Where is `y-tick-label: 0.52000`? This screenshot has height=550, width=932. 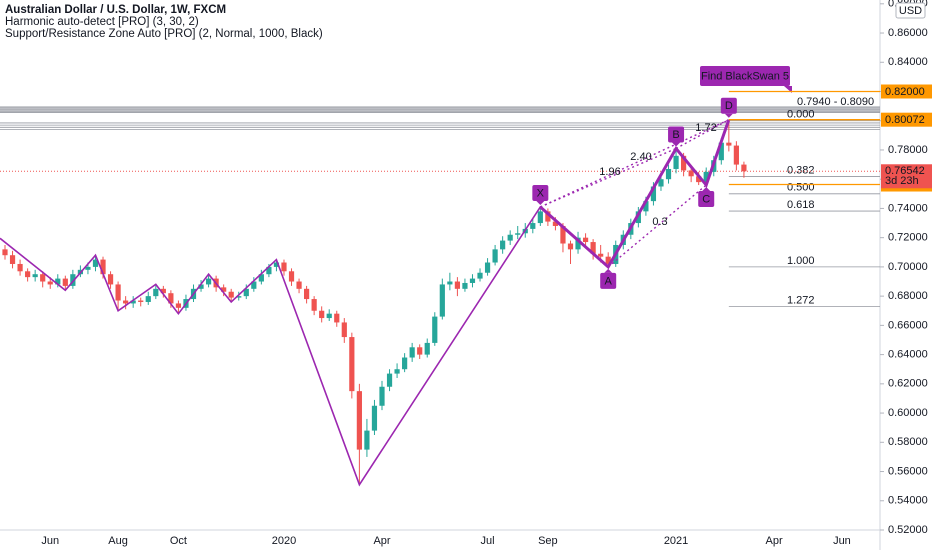
y-tick-label: 0.52000 is located at coordinates (908, 530).